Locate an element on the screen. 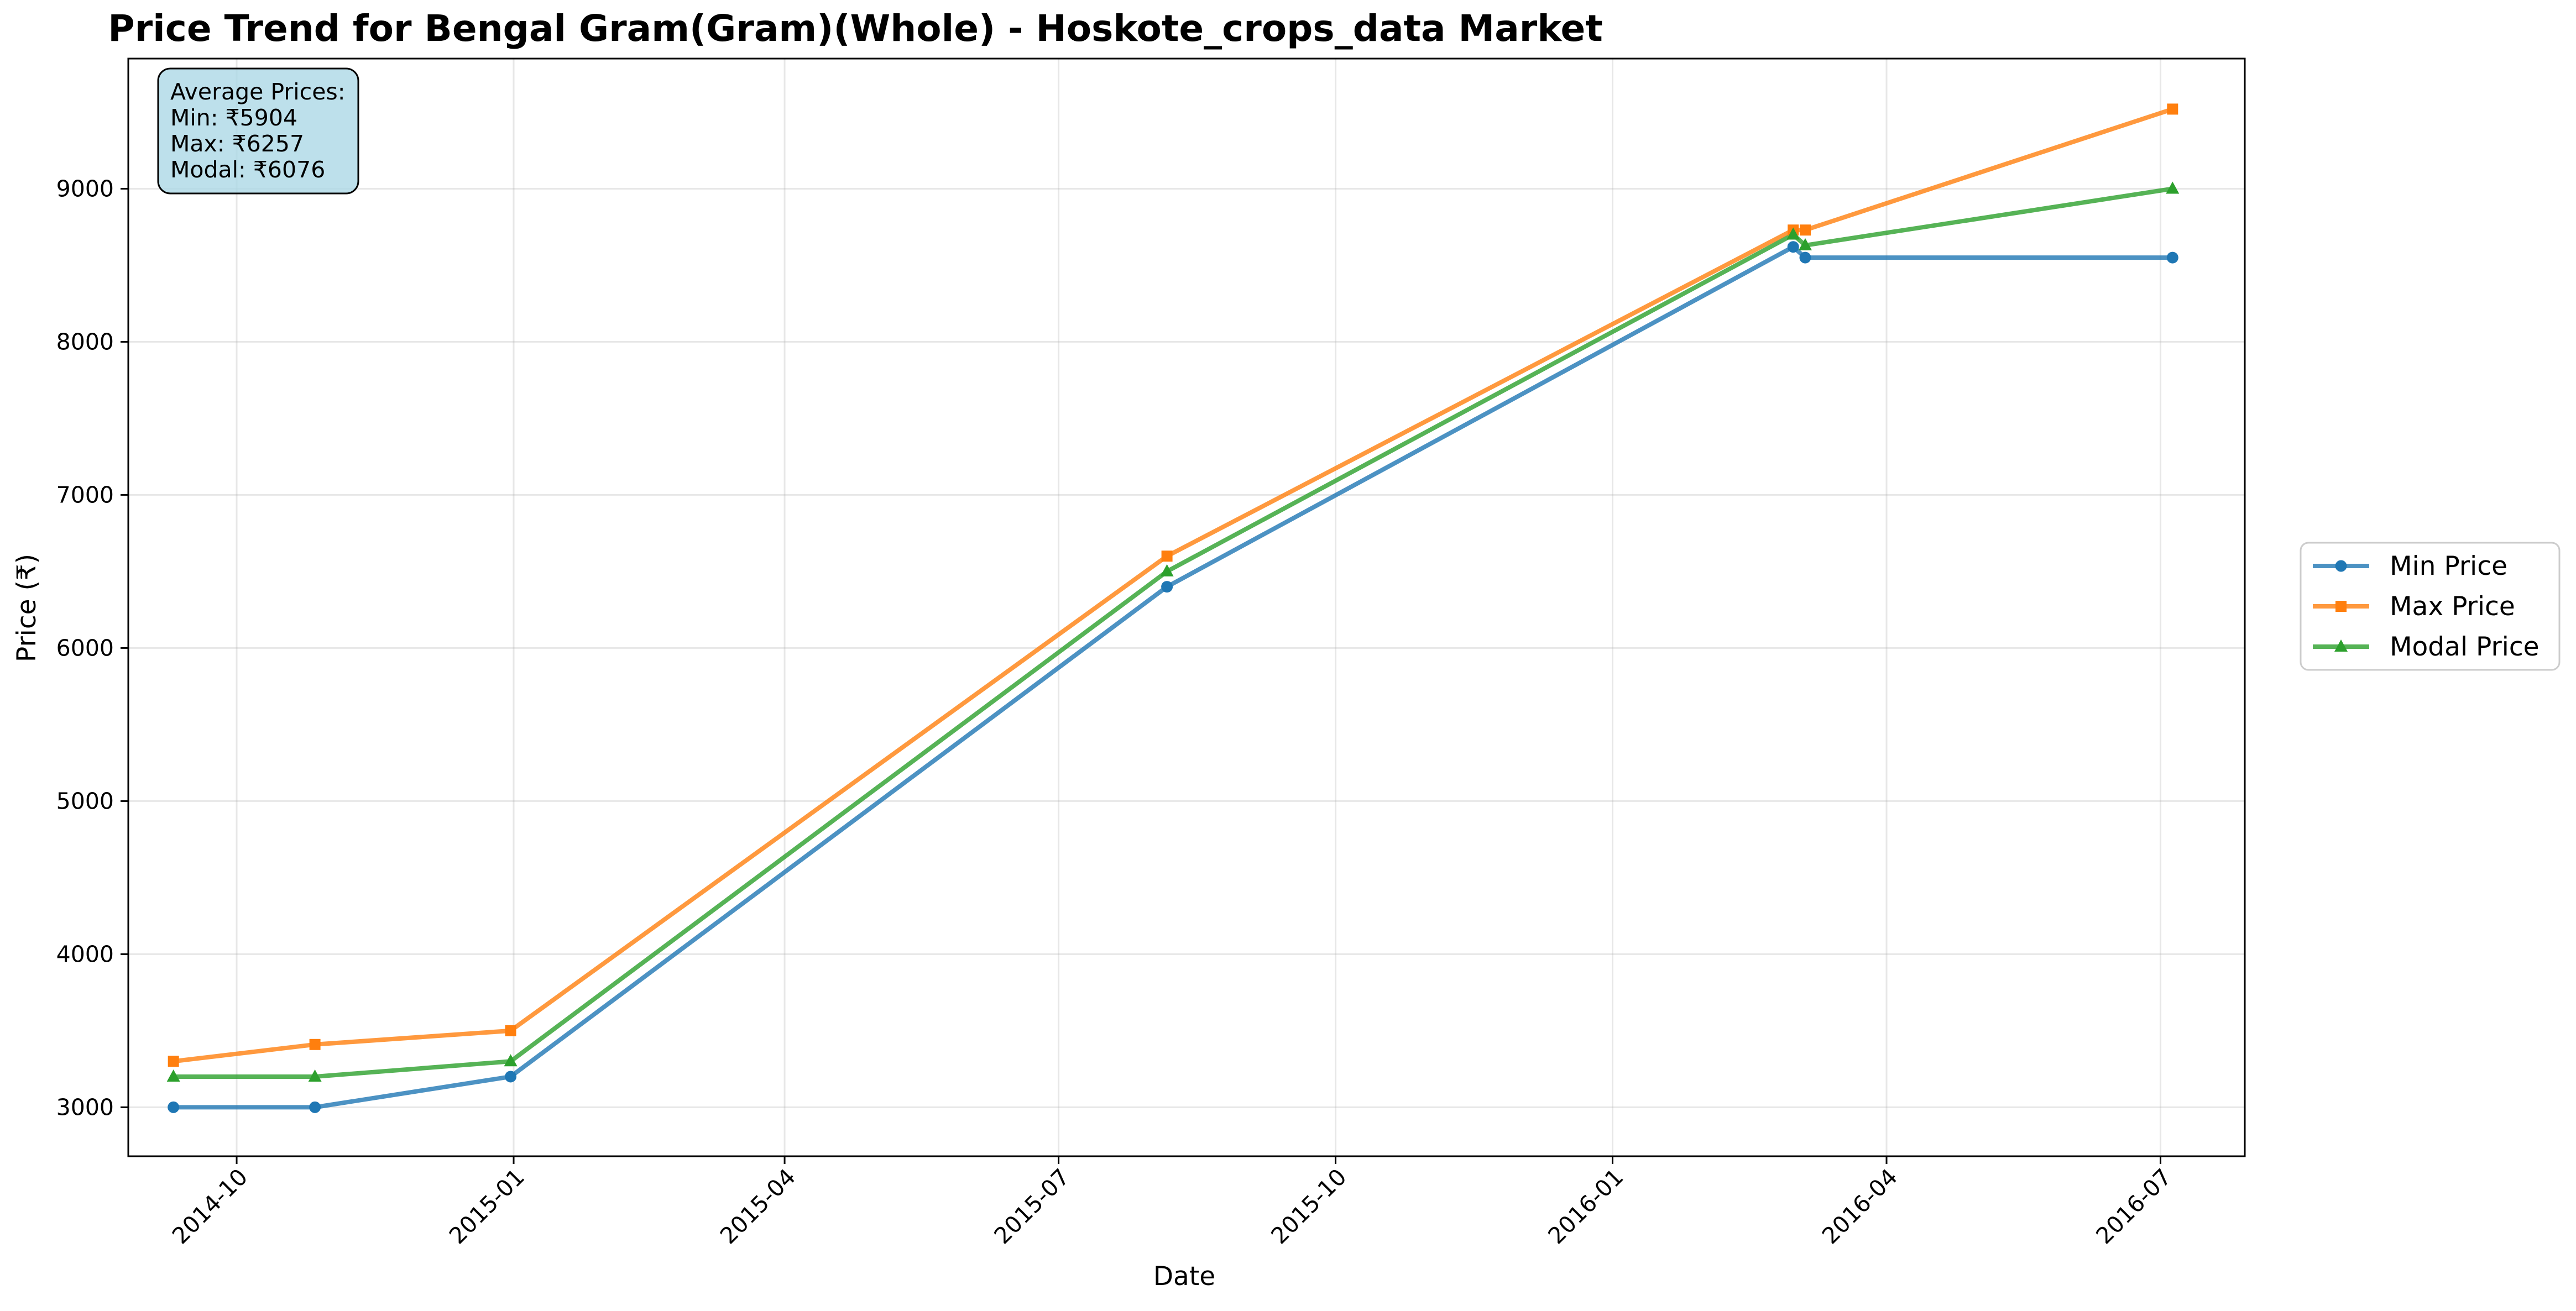  y-axis-label: Price (₹) is located at coordinates (27, 608).